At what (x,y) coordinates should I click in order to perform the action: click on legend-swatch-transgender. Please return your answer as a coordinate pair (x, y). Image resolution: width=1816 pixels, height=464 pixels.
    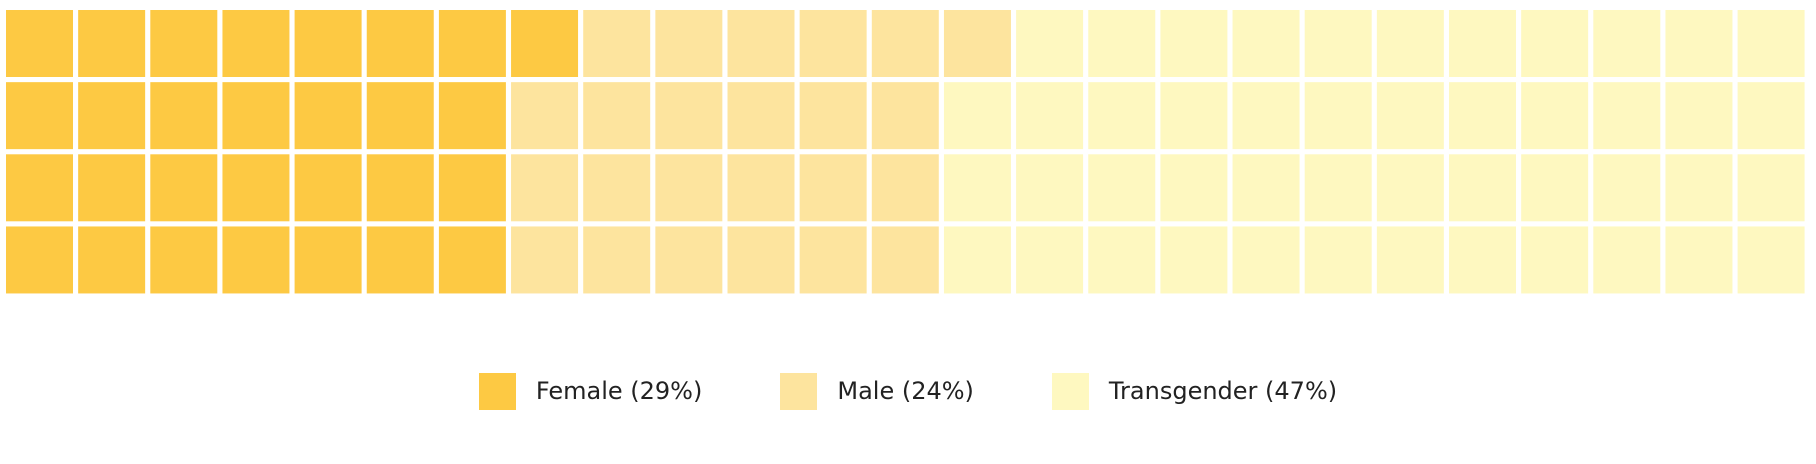
    Looking at the image, I should click on (1070, 391).